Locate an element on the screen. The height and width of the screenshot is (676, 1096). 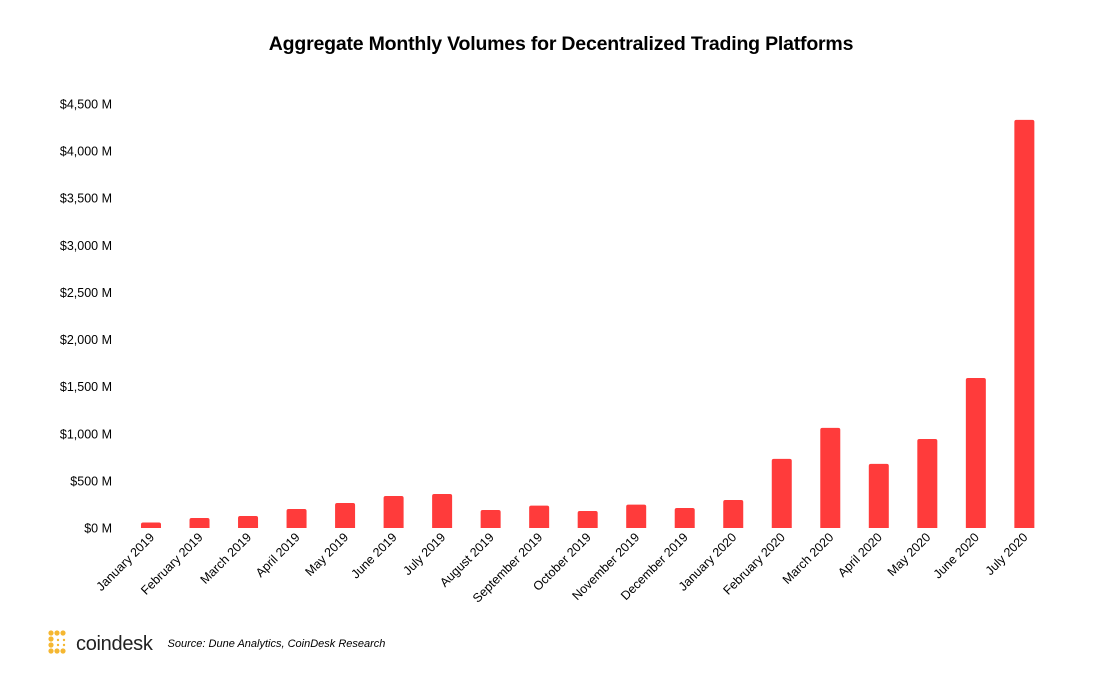
y-tick-label: $0 M is located at coordinates (98, 529).